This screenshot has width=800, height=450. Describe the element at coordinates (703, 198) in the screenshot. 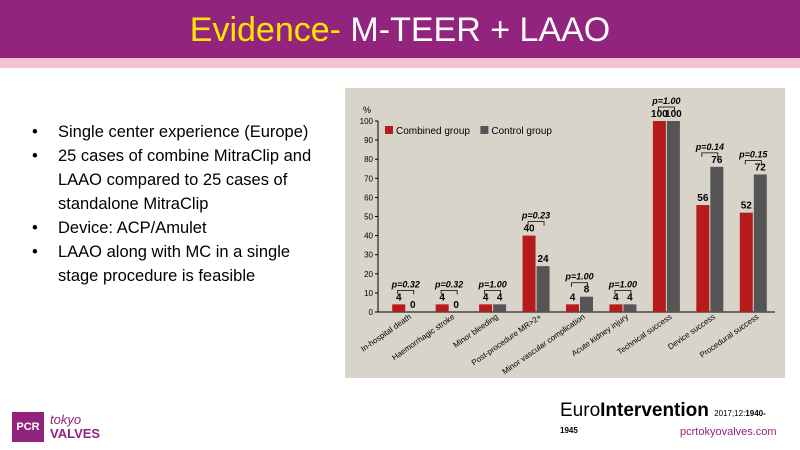

I see `bar-value-label: 56` at that location.